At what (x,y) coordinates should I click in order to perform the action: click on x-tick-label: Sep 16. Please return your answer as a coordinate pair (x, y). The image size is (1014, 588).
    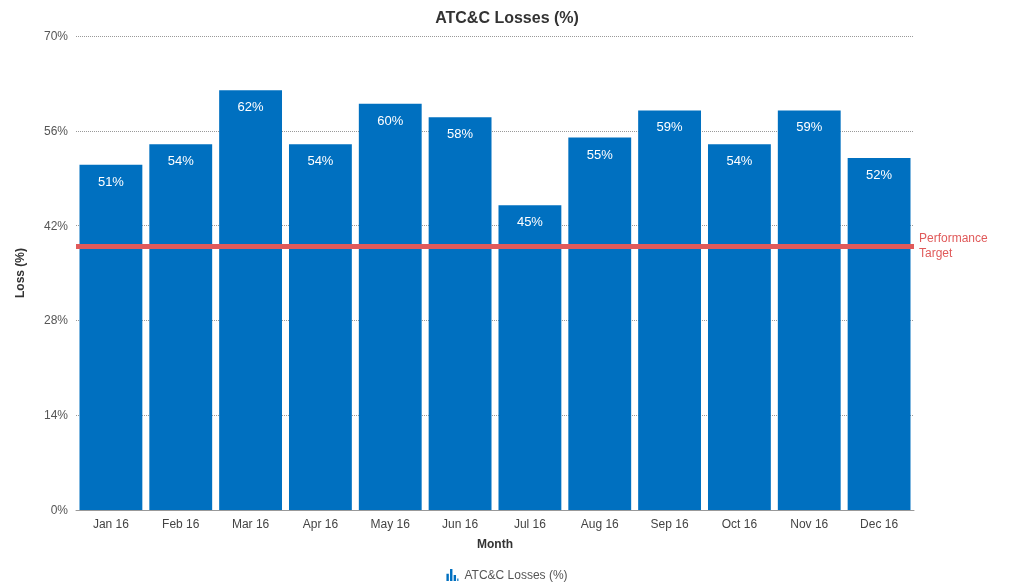
    Looking at the image, I should click on (669, 524).